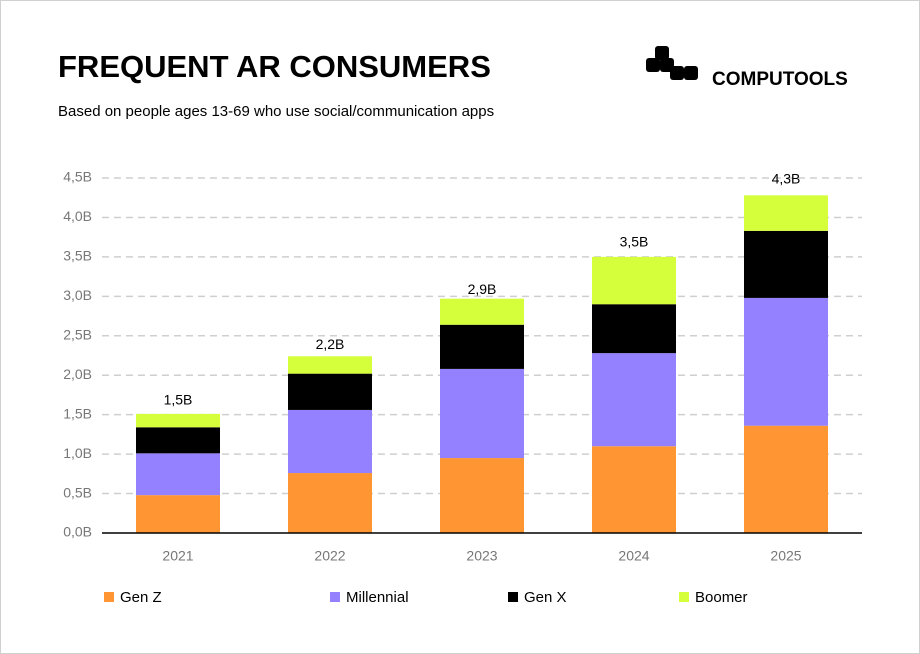 The height and width of the screenshot is (654, 920). I want to click on legend-label: Gen X, so click(545, 597).